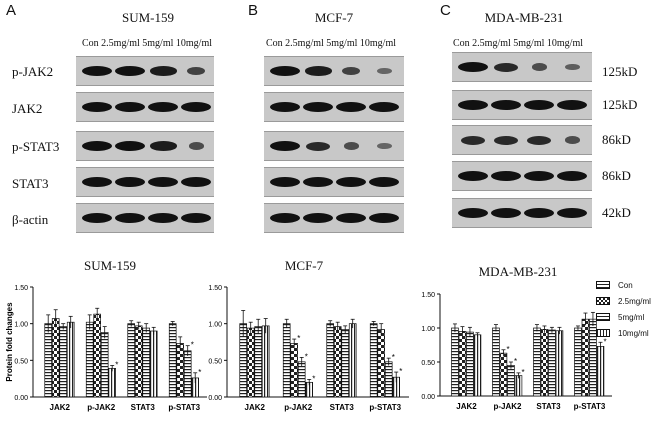  Describe the element at coordinates (623, 333) in the screenshot. I see `legend-item-10mg: 10mg/ml` at that location.